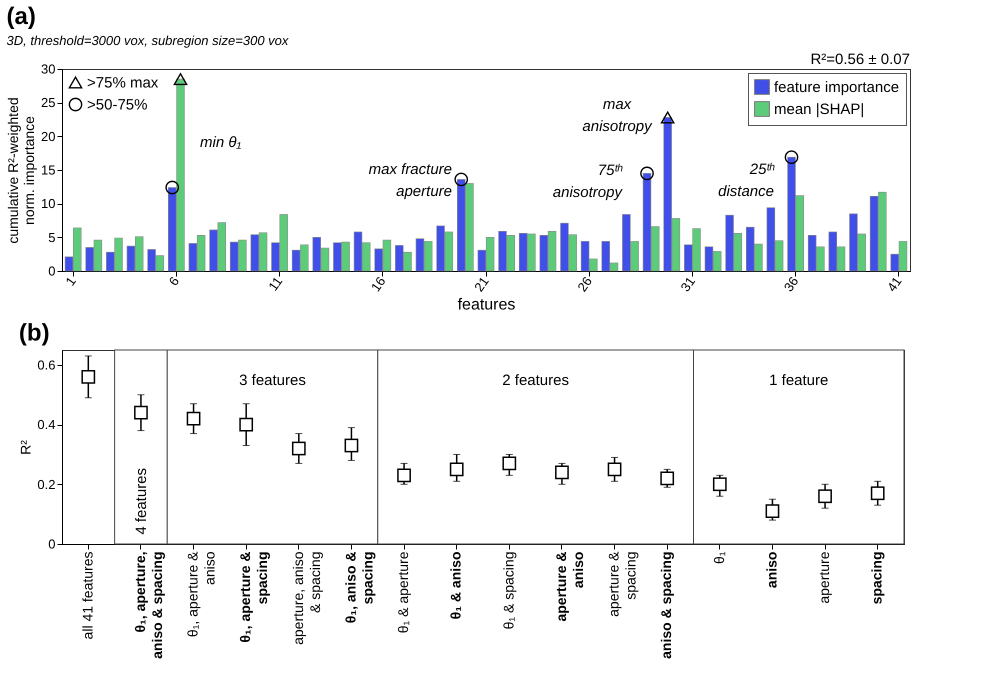 This screenshot has width=989, height=681. What do you see at coordinates (123, 83) in the screenshot?
I see `legend-label: >75% max` at bounding box center [123, 83].